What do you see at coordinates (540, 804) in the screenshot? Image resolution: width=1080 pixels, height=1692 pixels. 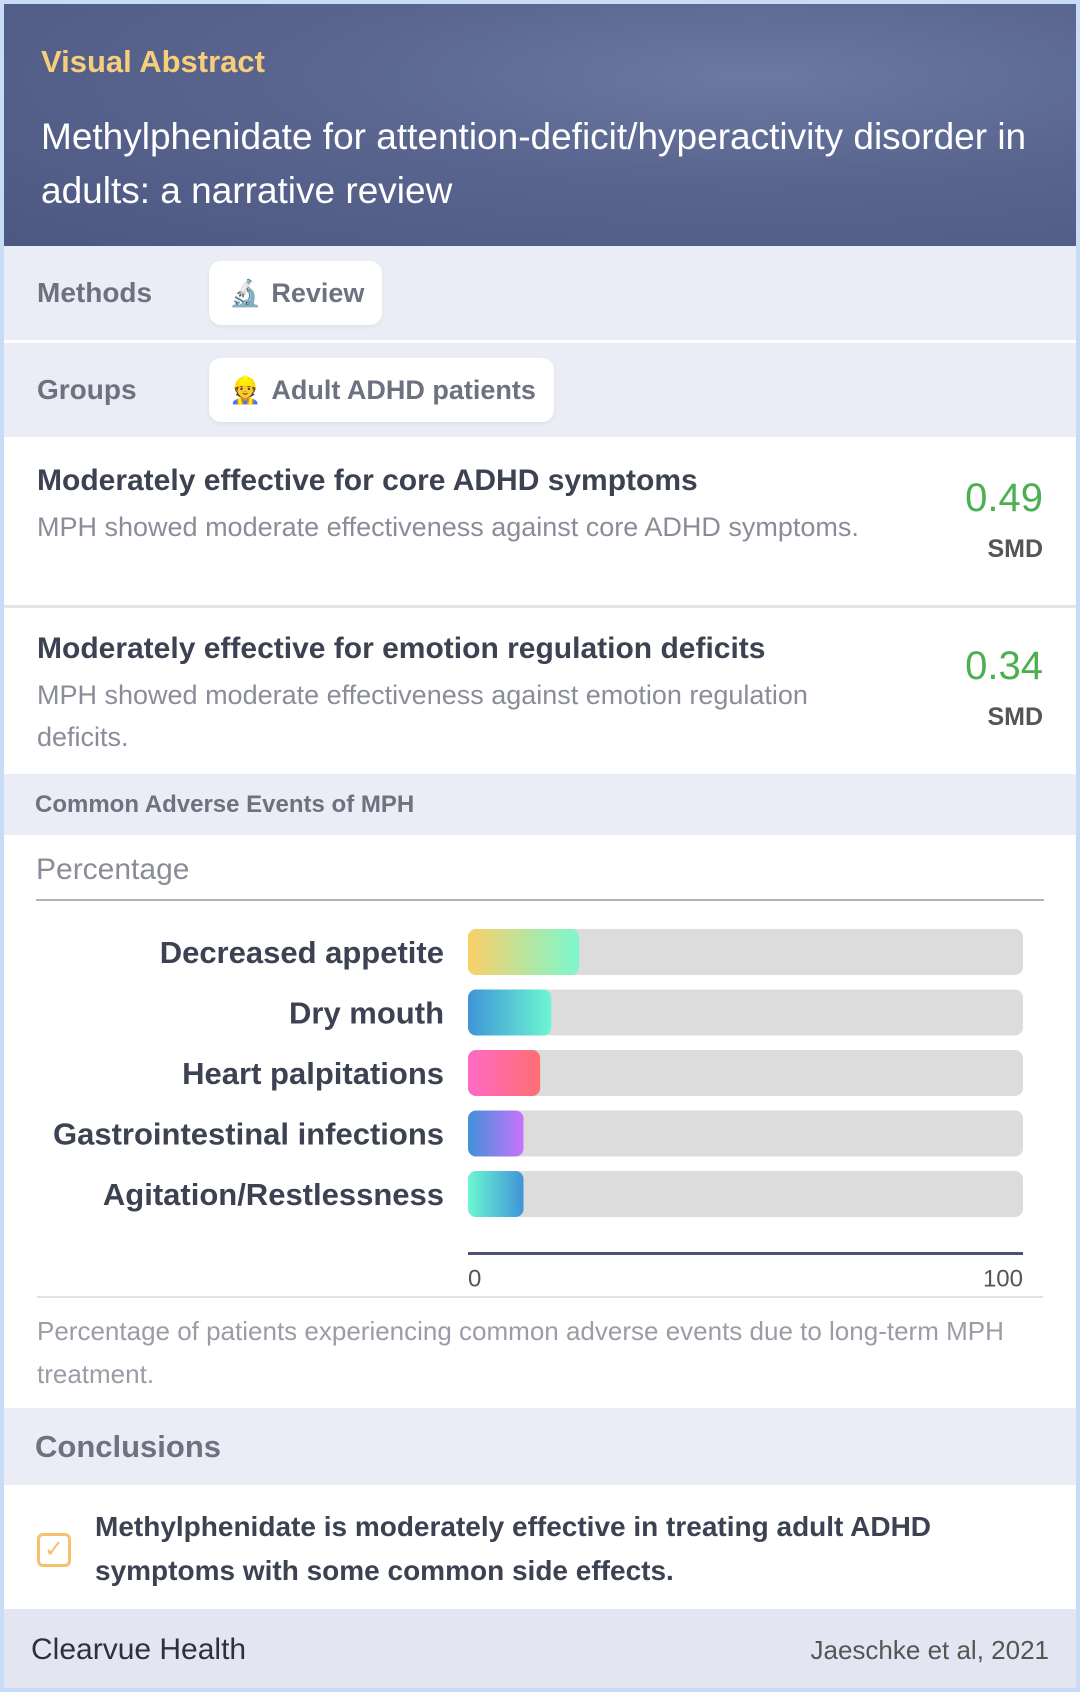 I see `adverse-events-header: Common Adverse Events of MPH` at bounding box center [540, 804].